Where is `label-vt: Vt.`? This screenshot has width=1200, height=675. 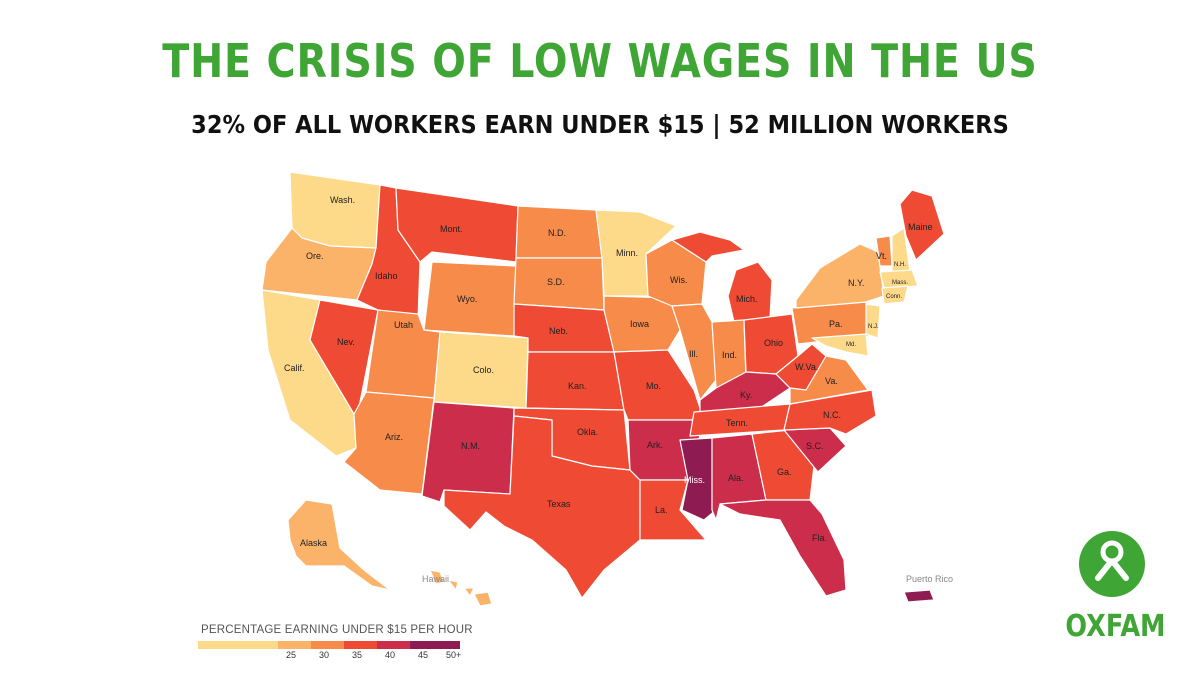
label-vt: Vt. is located at coordinates (881, 256).